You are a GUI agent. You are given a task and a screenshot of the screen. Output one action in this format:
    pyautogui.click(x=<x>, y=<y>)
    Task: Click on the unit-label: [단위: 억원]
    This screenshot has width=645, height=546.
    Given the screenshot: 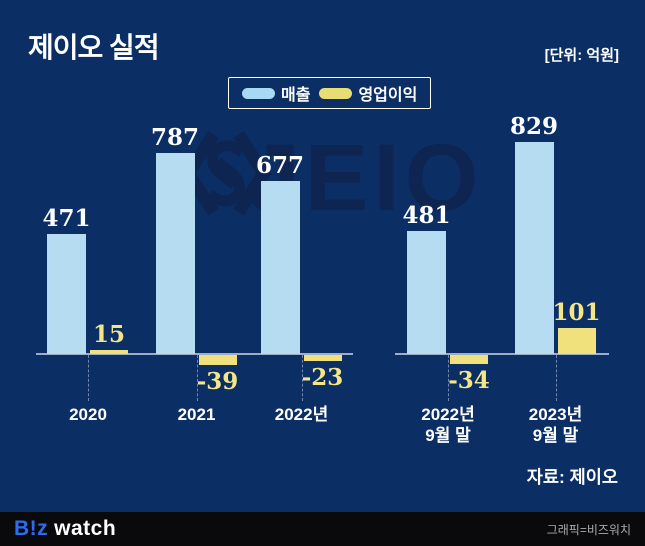 What is the action you would take?
    pyautogui.click(x=581, y=55)
    